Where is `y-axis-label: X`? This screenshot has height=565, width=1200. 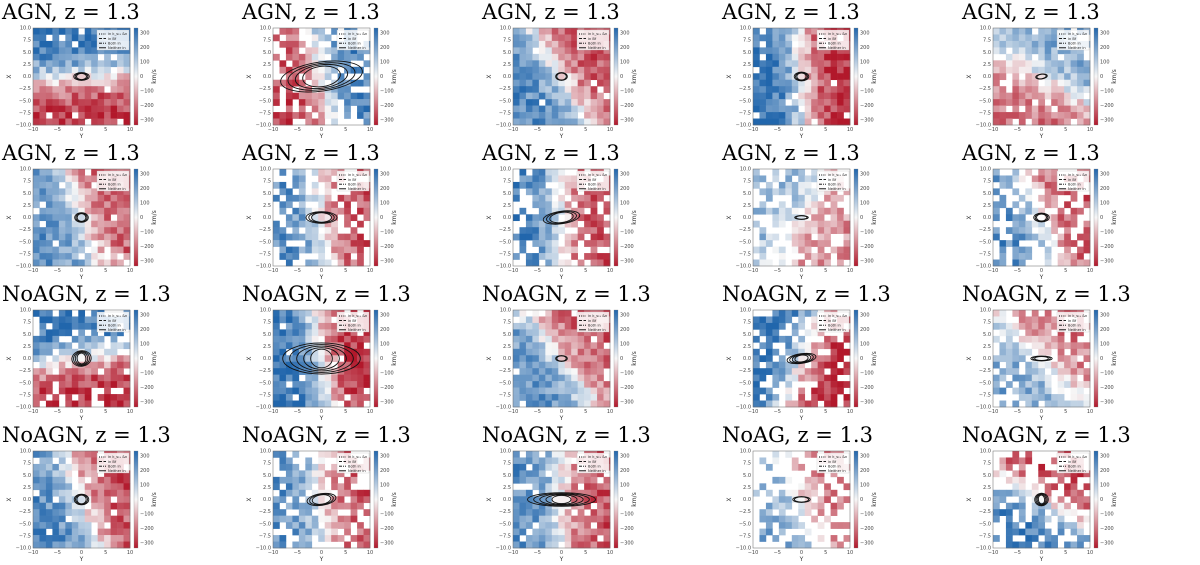 y-axis-label: X is located at coordinates (9, 217).